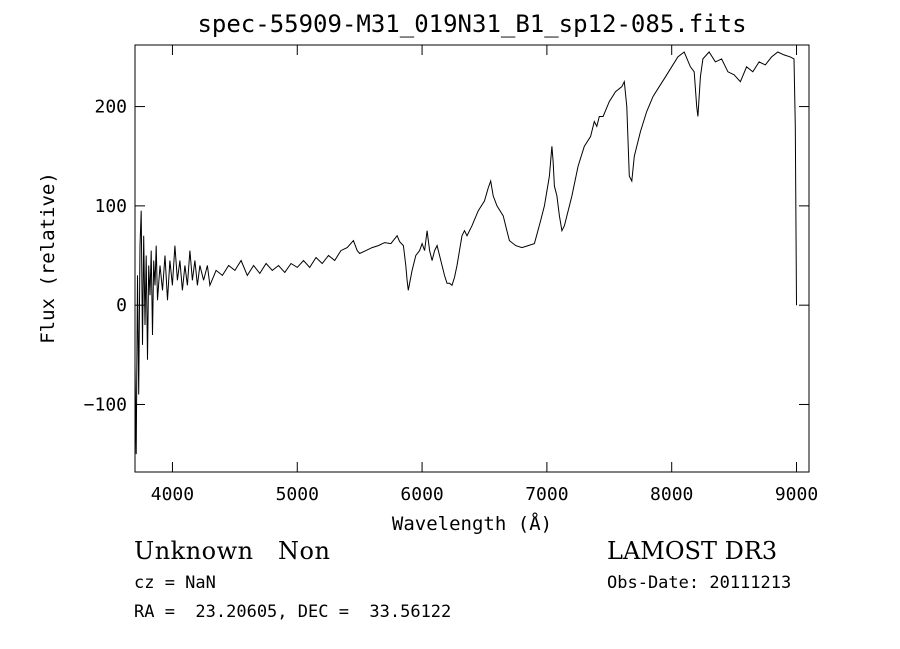  I want to click on x-tick-label: 4000, so click(172, 494).